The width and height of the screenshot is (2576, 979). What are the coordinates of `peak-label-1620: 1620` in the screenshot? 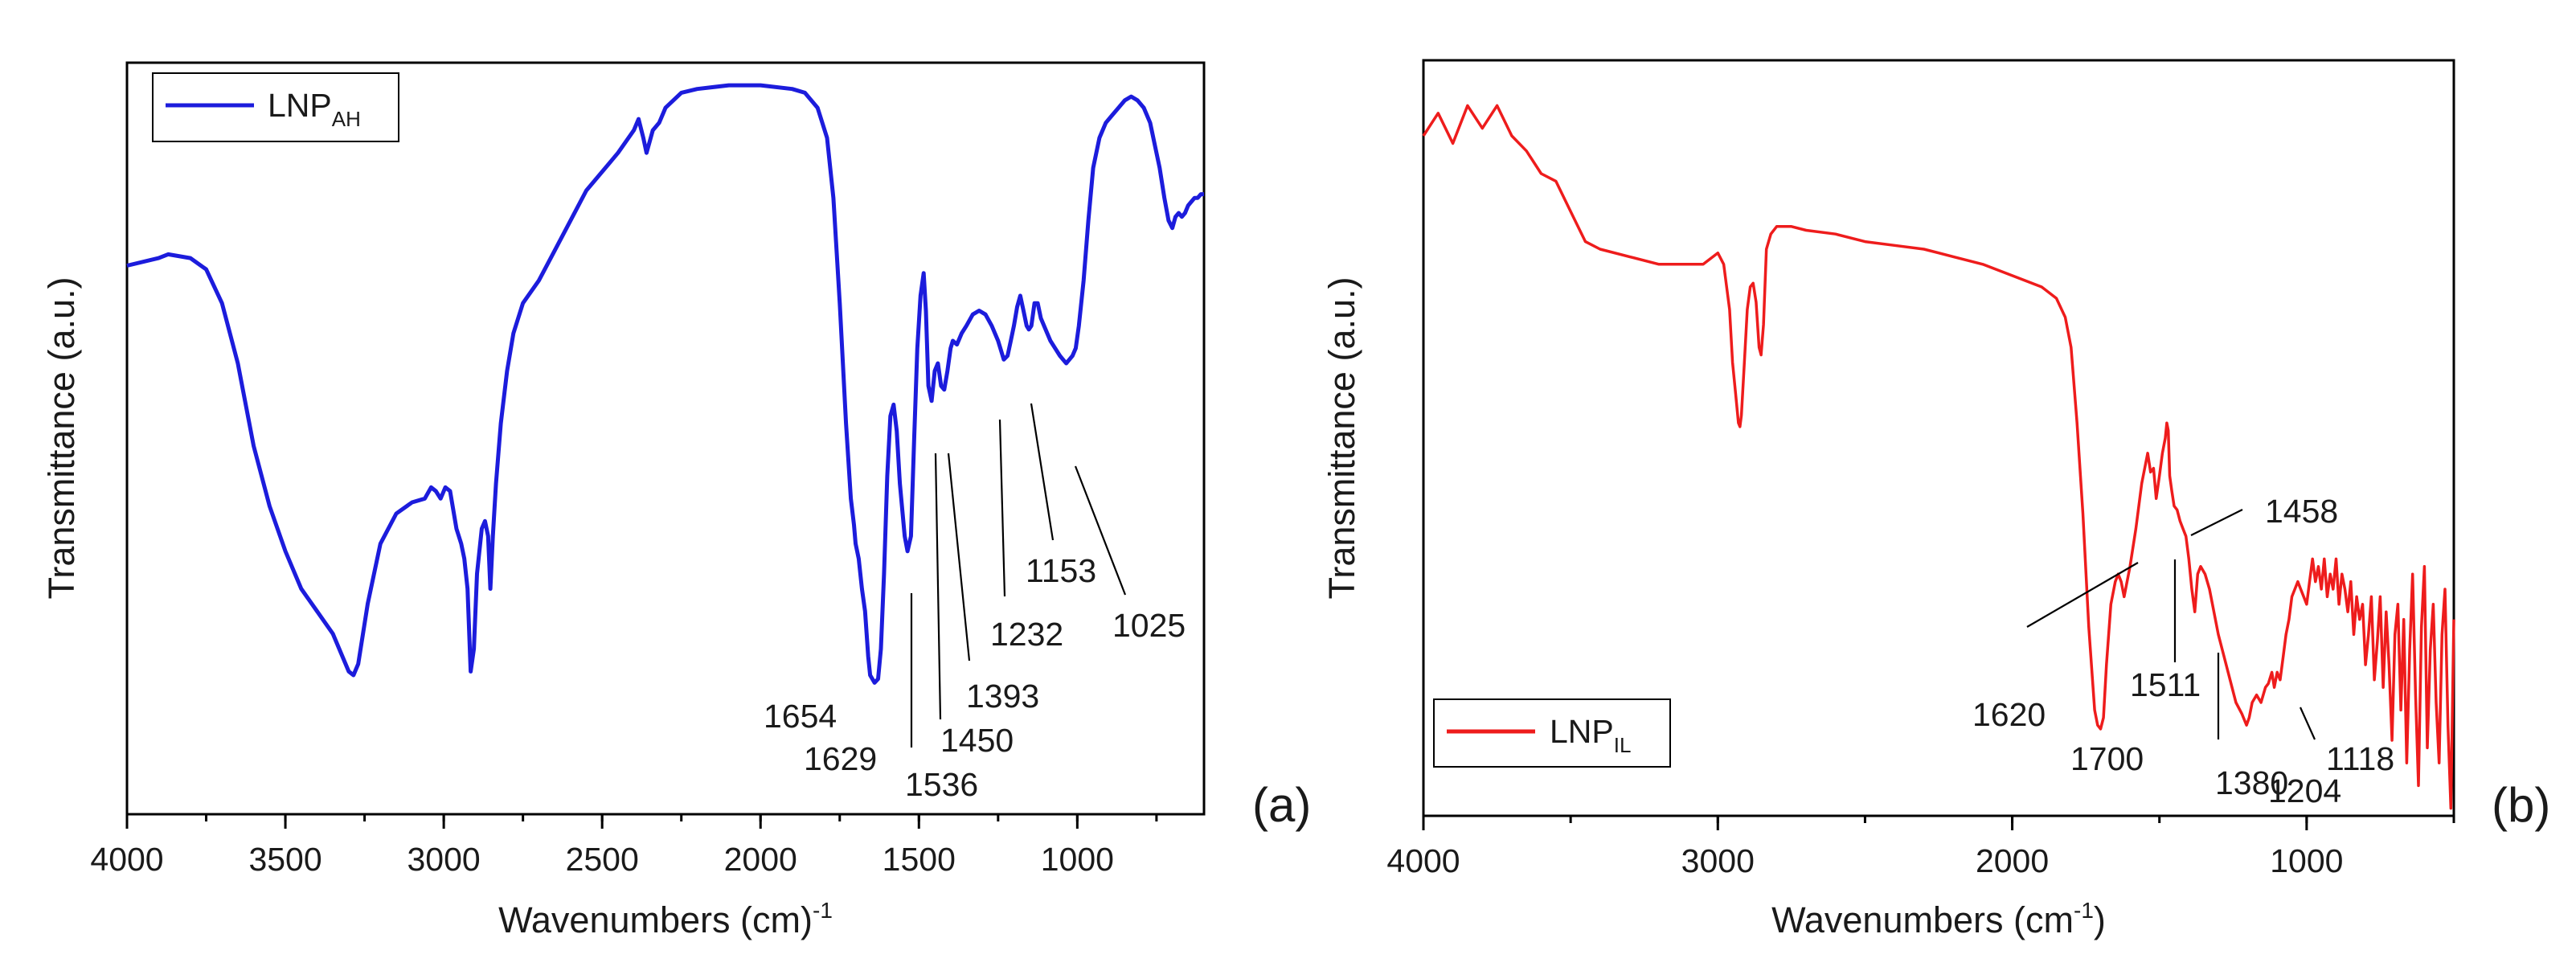 It's located at (2009, 714).